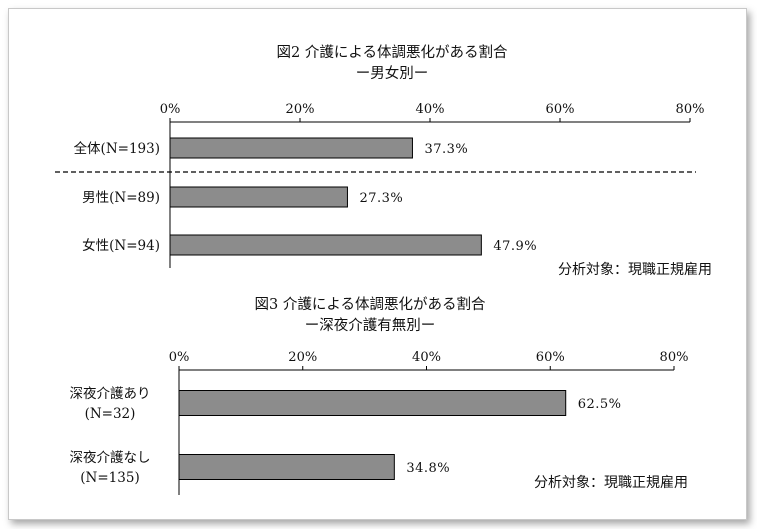 The height and width of the screenshot is (529, 757). I want to click on category-label-n: (N=135), so click(109, 478).